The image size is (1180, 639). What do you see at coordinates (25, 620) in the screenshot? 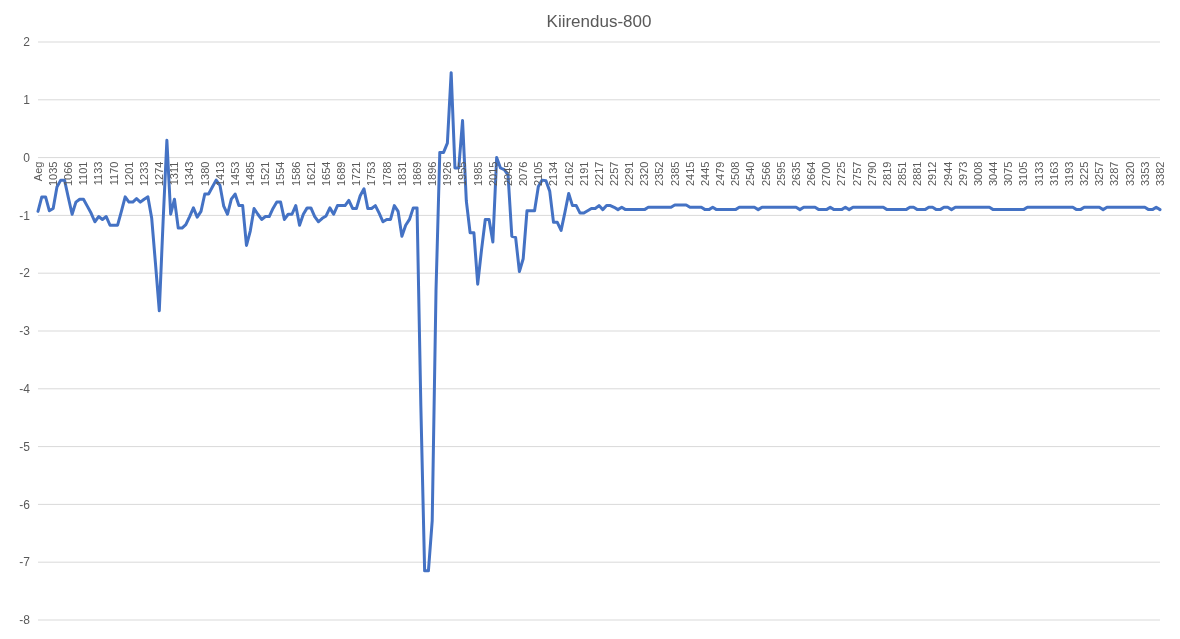
I see `y-tick-label: -8` at bounding box center [25, 620].